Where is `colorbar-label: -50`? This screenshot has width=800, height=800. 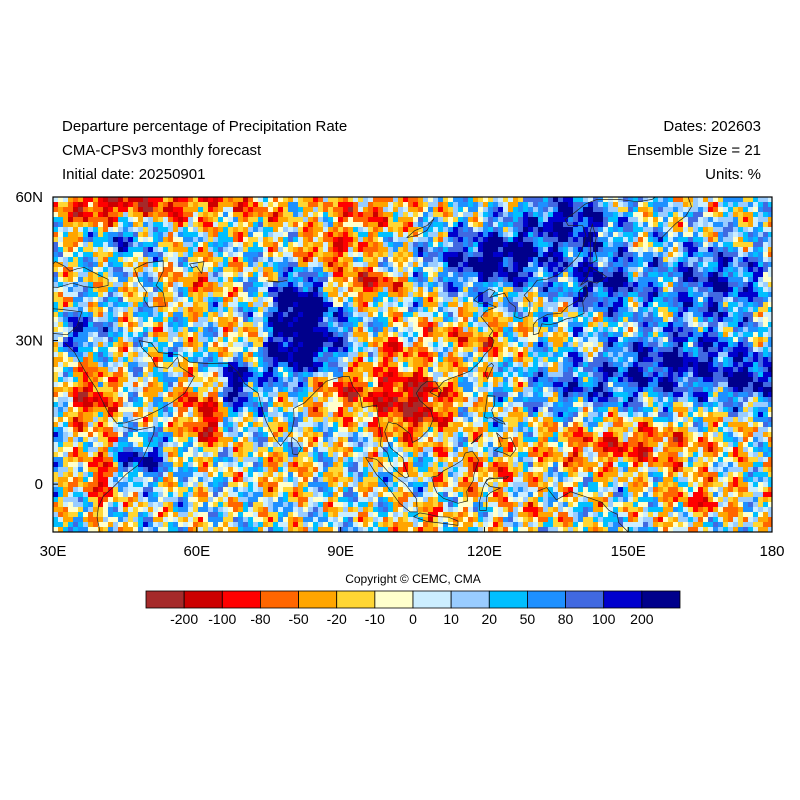 colorbar-label: -50 is located at coordinates (298, 619).